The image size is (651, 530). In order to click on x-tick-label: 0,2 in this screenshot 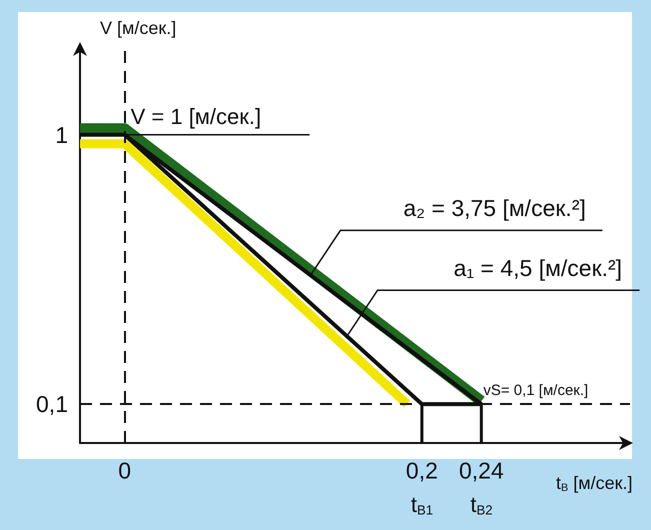, I will do `click(422, 471)`.